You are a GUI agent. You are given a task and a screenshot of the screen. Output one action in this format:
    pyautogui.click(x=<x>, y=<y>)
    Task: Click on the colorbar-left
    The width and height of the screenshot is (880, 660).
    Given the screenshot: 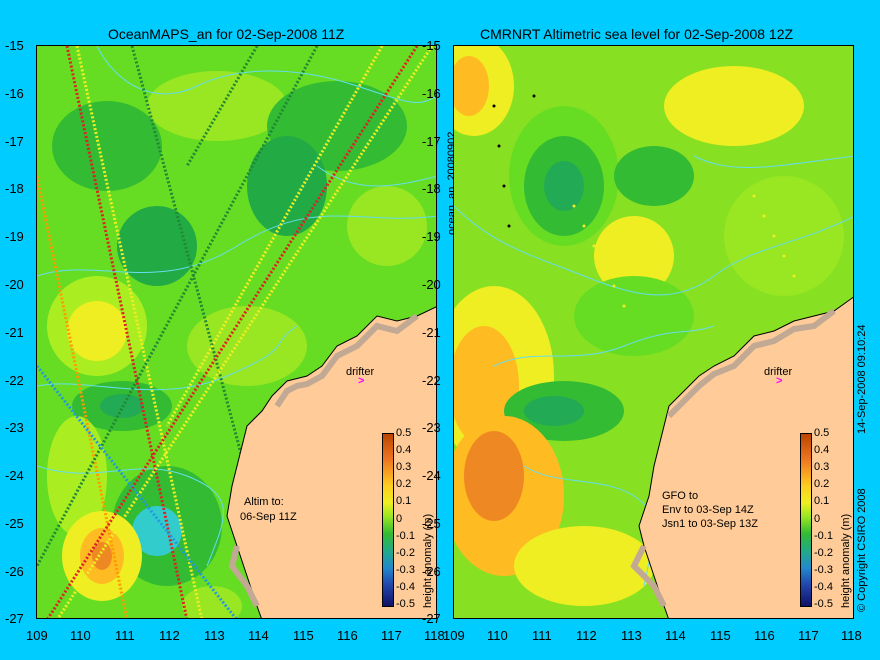 What is the action you would take?
    pyautogui.click(x=388, y=520)
    